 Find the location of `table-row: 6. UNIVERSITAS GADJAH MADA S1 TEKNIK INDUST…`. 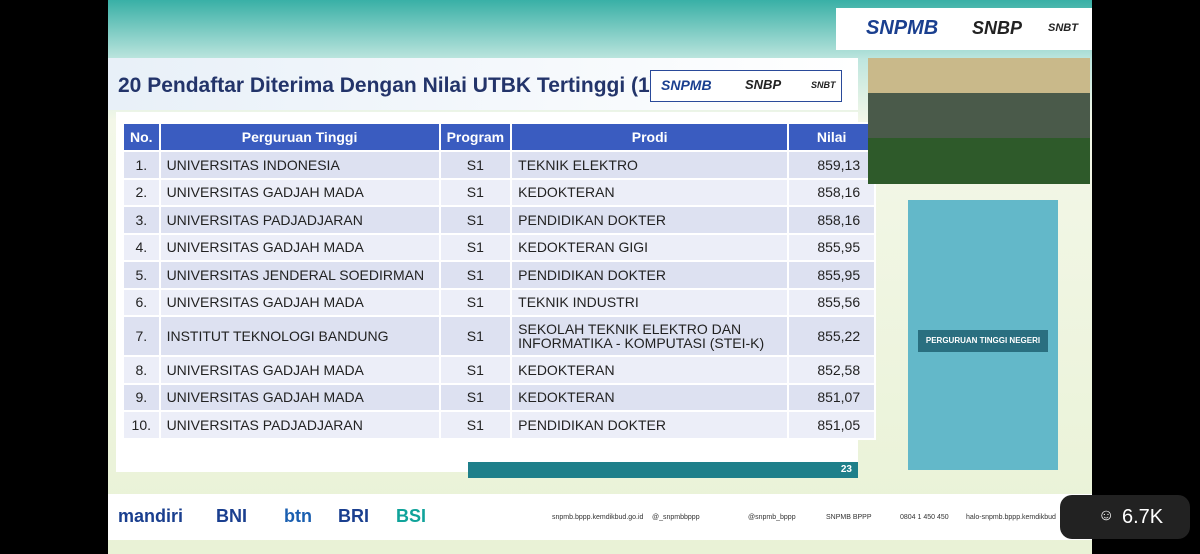

table-row: 6. UNIVERSITAS GADJAH MADA S1 TEKNIK INDUST… is located at coordinates (499, 302).